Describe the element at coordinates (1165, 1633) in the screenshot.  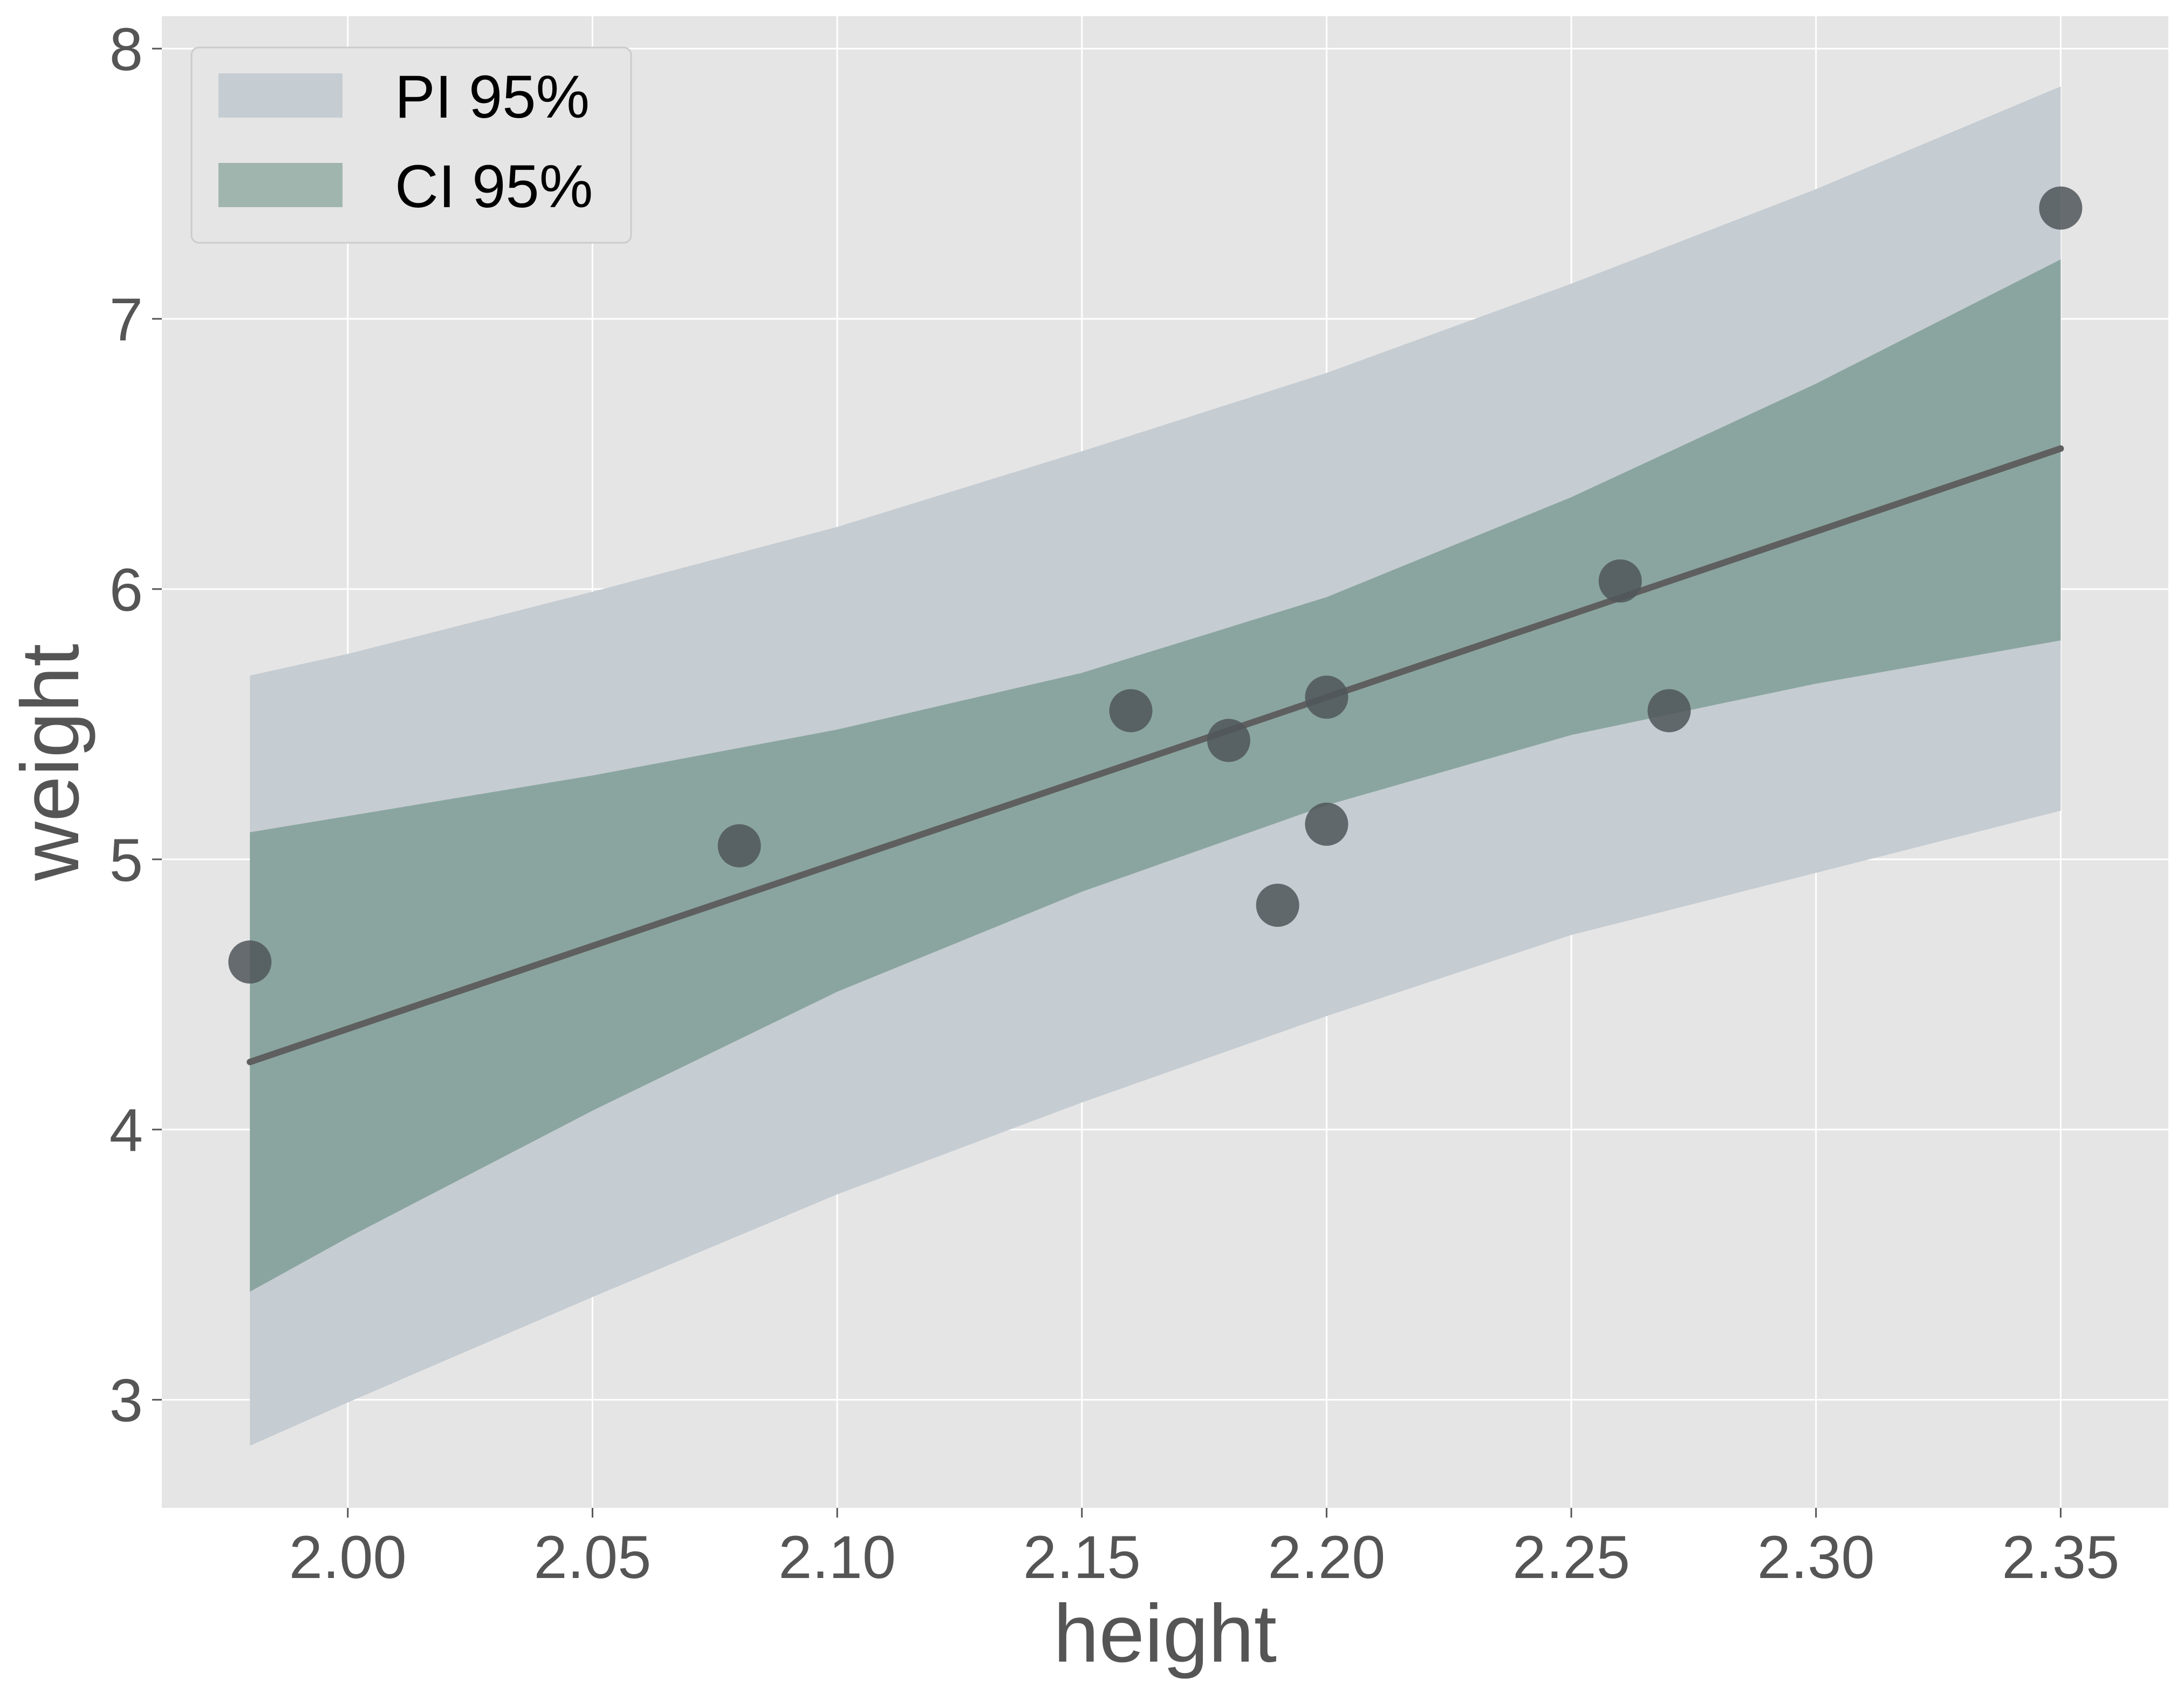
I see `x-axis-label: height` at that location.